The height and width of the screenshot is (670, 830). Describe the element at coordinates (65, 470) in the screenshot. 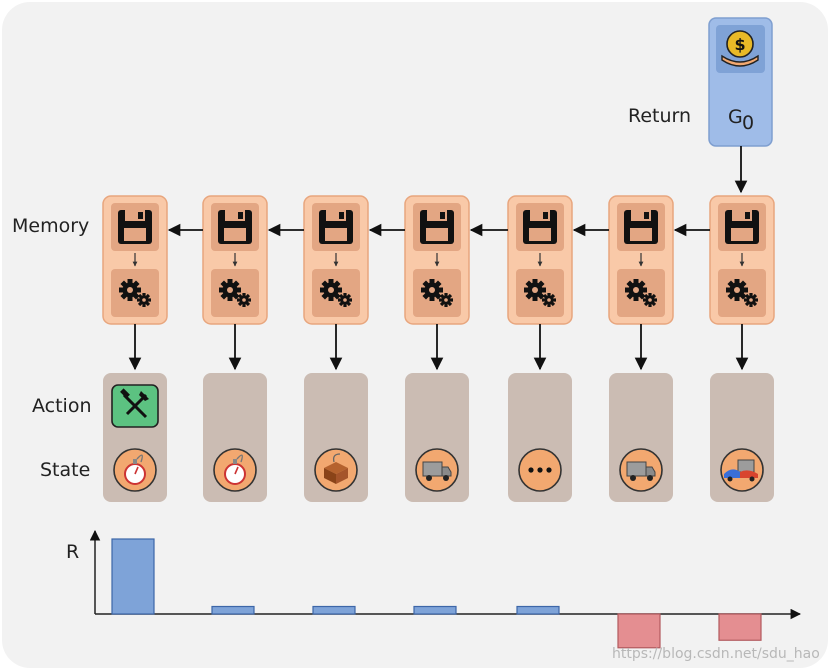

I see `state-label: State` at that location.